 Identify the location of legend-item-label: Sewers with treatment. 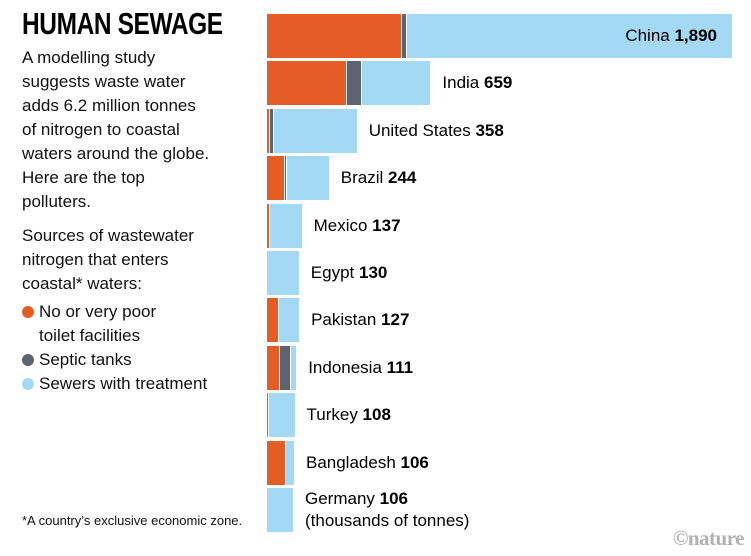
(123, 383).